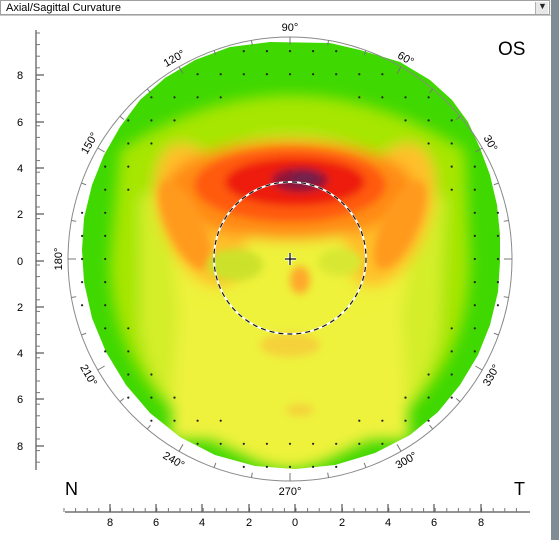  I want to click on angle-label: 270°, so click(290, 492).